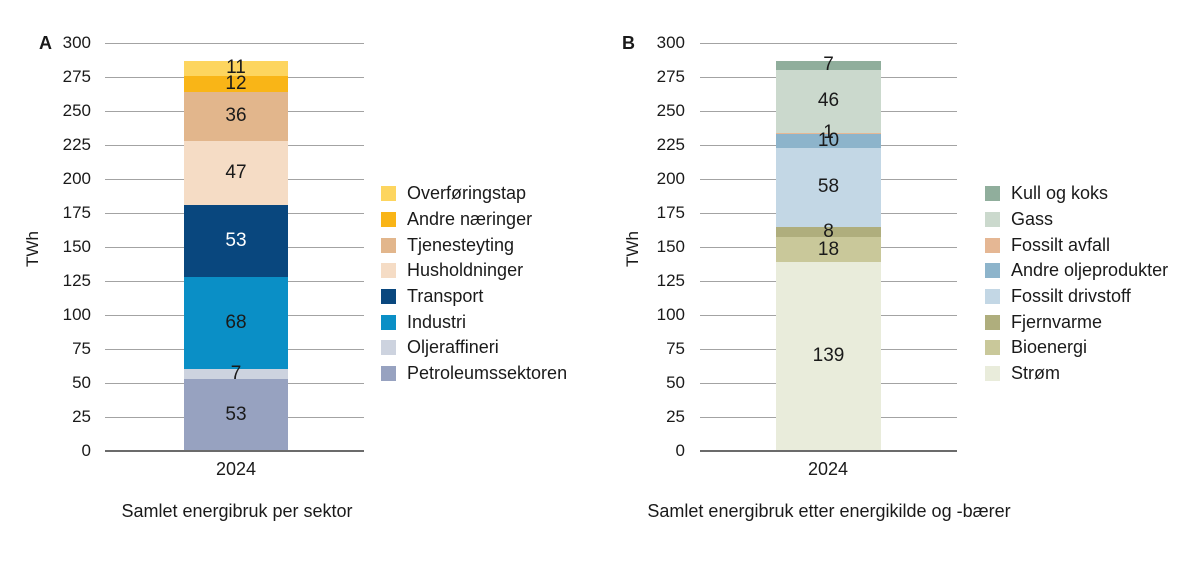 The width and height of the screenshot is (1198, 568). What do you see at coordinates (437, 321) in the screenshot?
I see `legend-label: Industri` at bounding box center [437, 321].